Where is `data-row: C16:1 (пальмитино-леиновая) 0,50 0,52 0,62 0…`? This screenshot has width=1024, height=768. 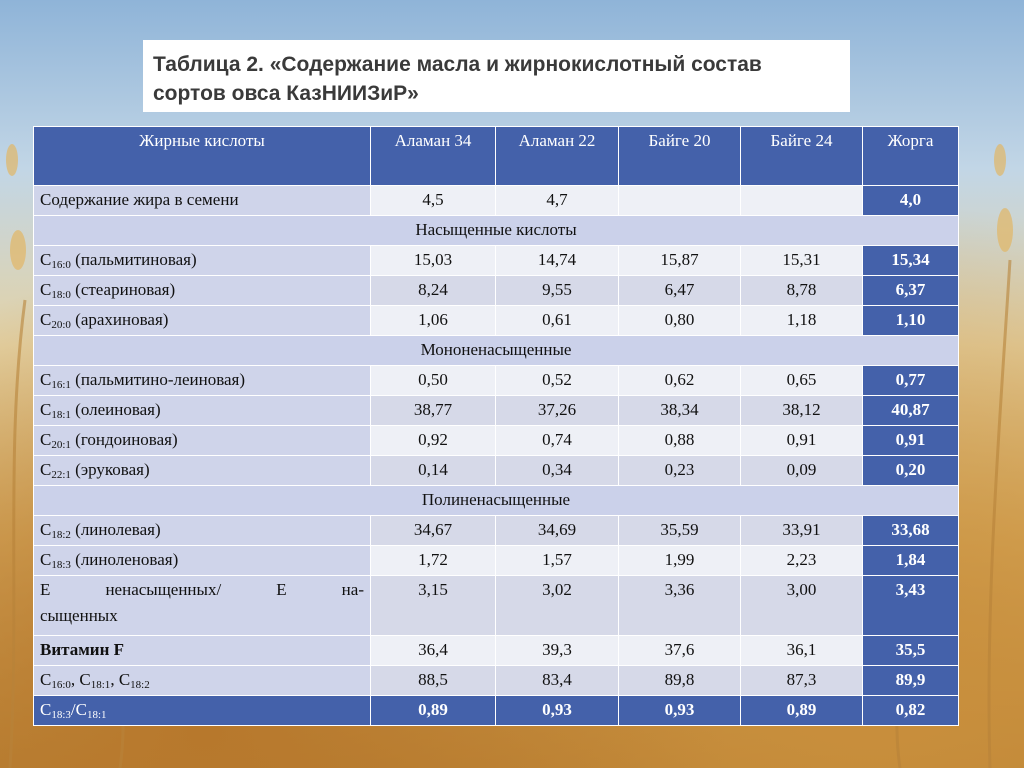 data-row: C16:1 (пальмитино-леиновая) 0,50 0,52 0,62 0… is located at coordinates (496, 380).